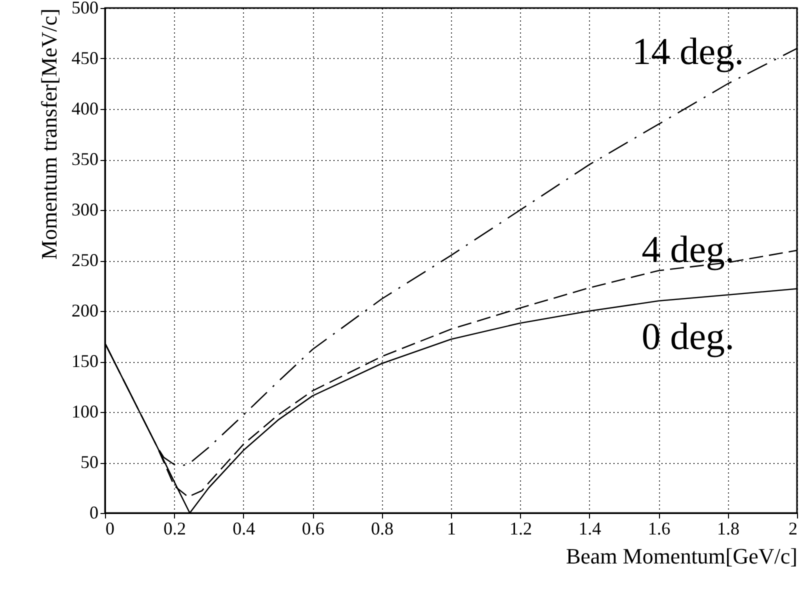 The height and width of the screenshot is (591, 805). What do you see at coordinates (688, 52) in the screenshot?
I see `annotation: 14 deg.` at bounding box center [688, 52].